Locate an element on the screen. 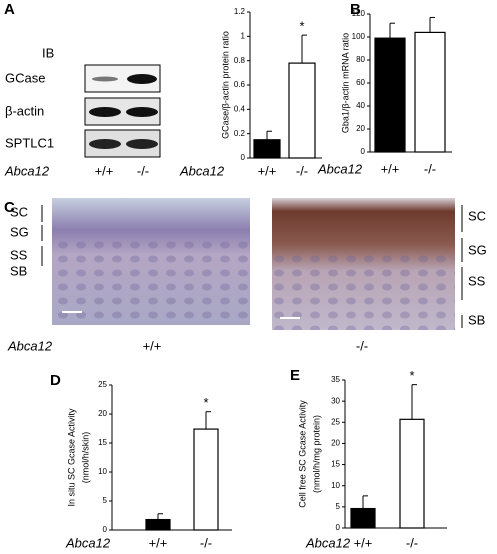 The width and height of the screenshot is (497, 554). panel-label: A is located at coordinates (9, 9).